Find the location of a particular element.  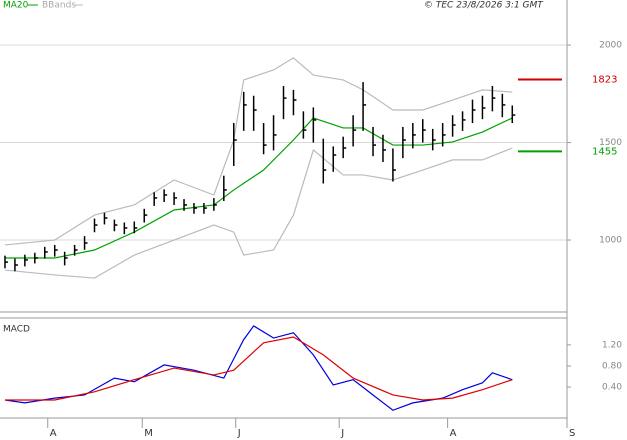

legend-label: BBands is located at coordinates (59, 6).